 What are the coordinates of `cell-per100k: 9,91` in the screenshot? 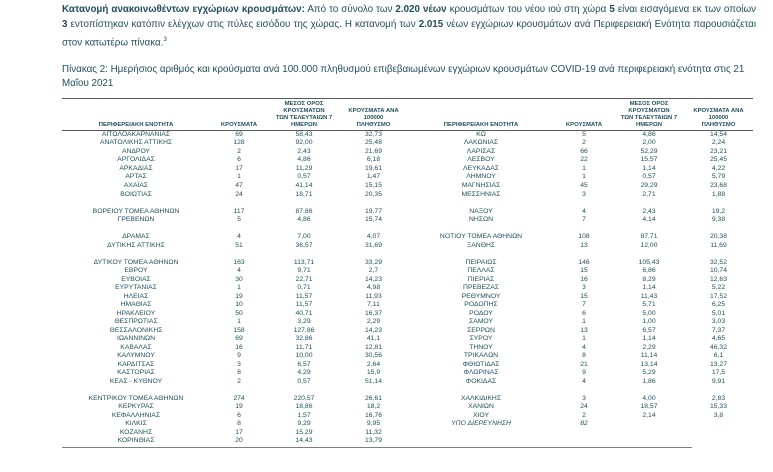 It's located at (718, 381).